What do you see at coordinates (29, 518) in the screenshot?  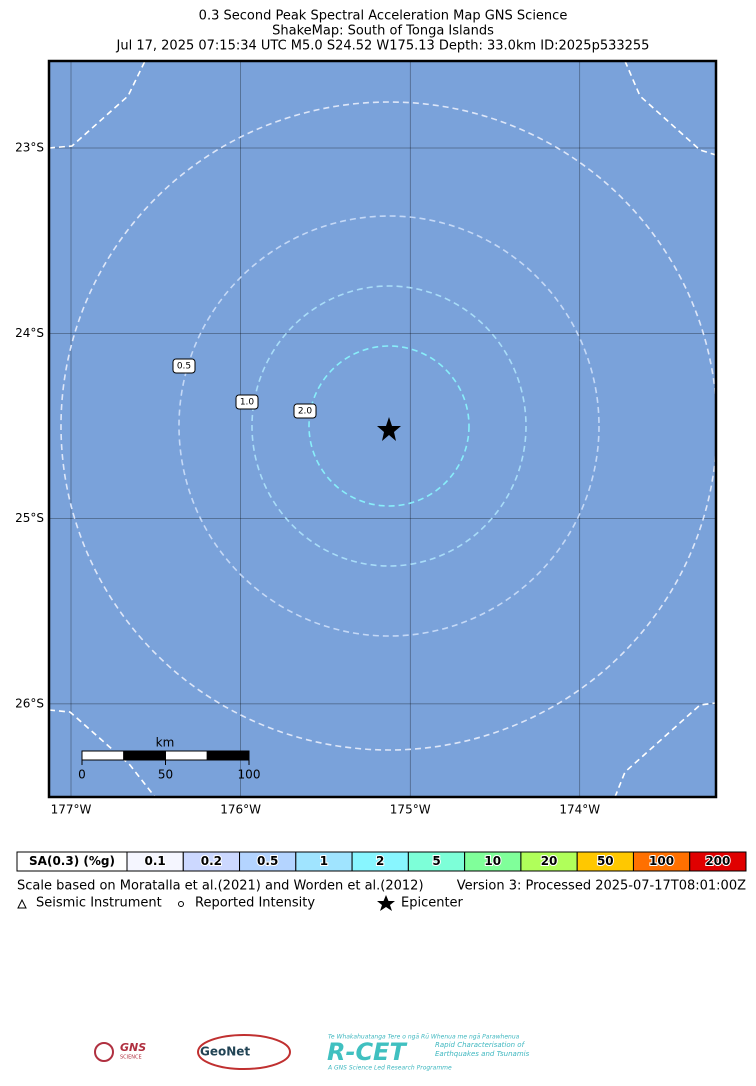 I see `lat-label: 25°S` at bounding box center [29, 518].